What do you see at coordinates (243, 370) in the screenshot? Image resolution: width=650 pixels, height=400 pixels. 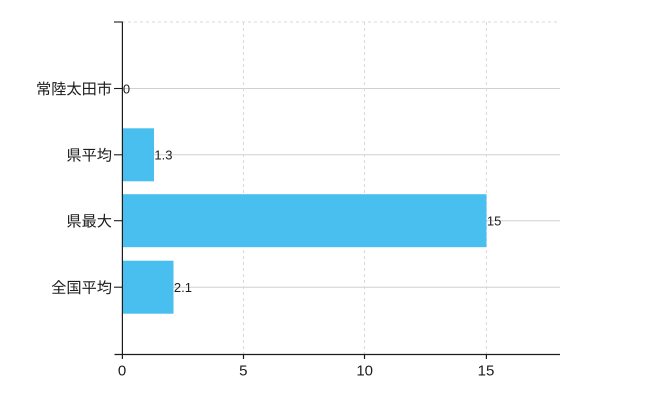 I see `svg-text: 5` at bounding box center [243, 370].